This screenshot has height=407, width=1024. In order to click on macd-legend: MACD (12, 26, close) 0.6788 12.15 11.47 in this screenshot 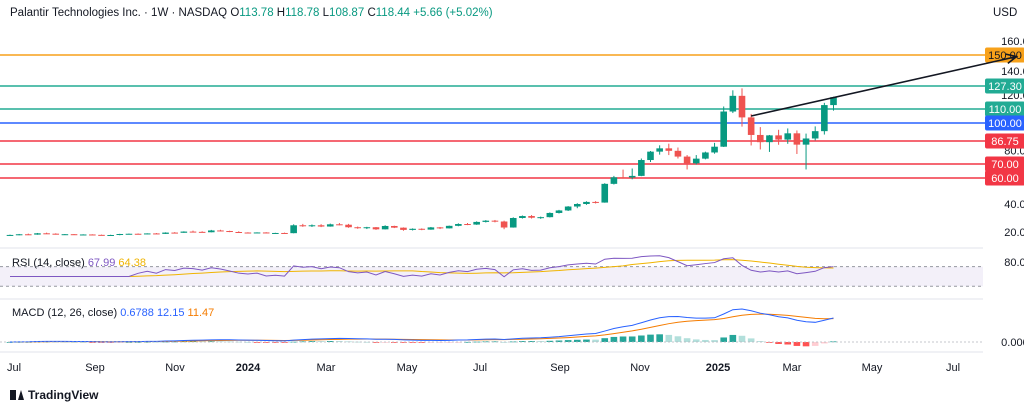, I will do `click(113, 313)`.